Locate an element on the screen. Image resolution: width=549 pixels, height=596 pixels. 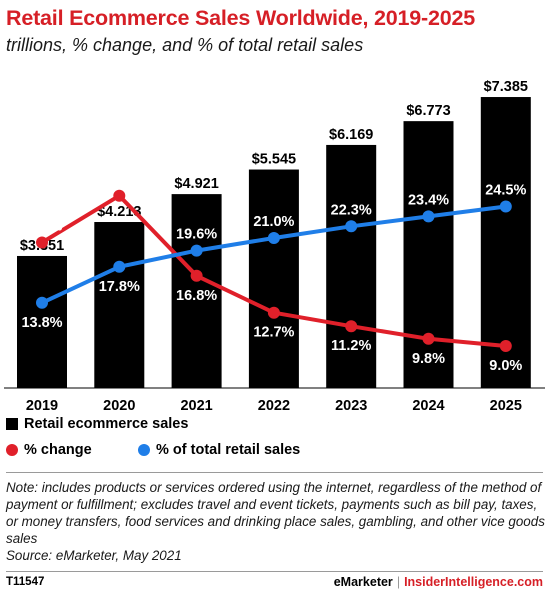
legend-label-change: % change is located at coordinates (58, 450).